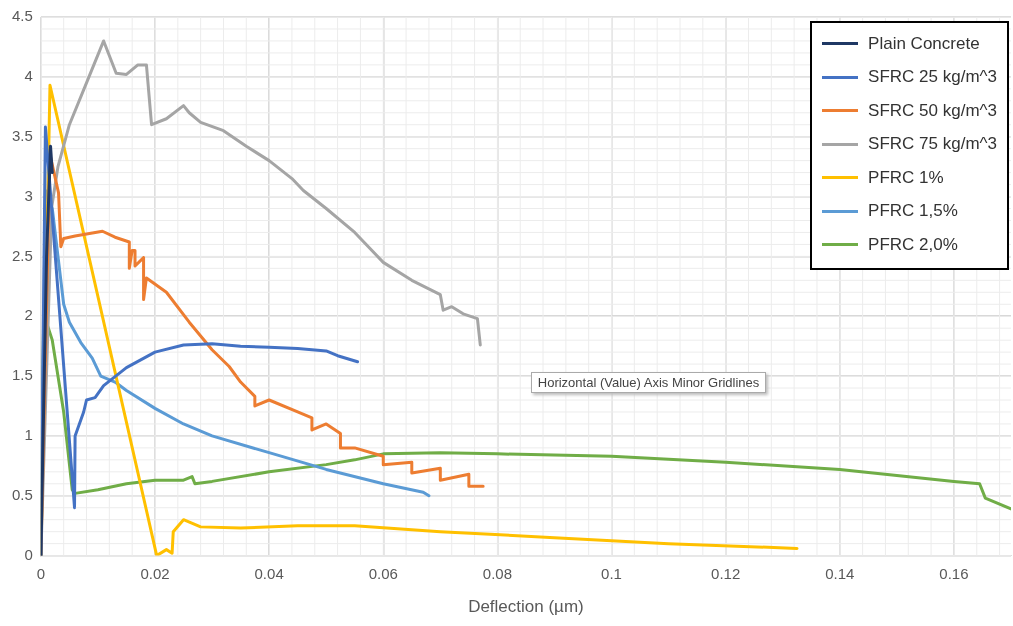 Image resolution: width=1013 pixels, height=626 pixels. Describe the element at coordinates (932, 144) in the screenshot. I see `legend-label: SFRC 75 kg/m^3` at that location.